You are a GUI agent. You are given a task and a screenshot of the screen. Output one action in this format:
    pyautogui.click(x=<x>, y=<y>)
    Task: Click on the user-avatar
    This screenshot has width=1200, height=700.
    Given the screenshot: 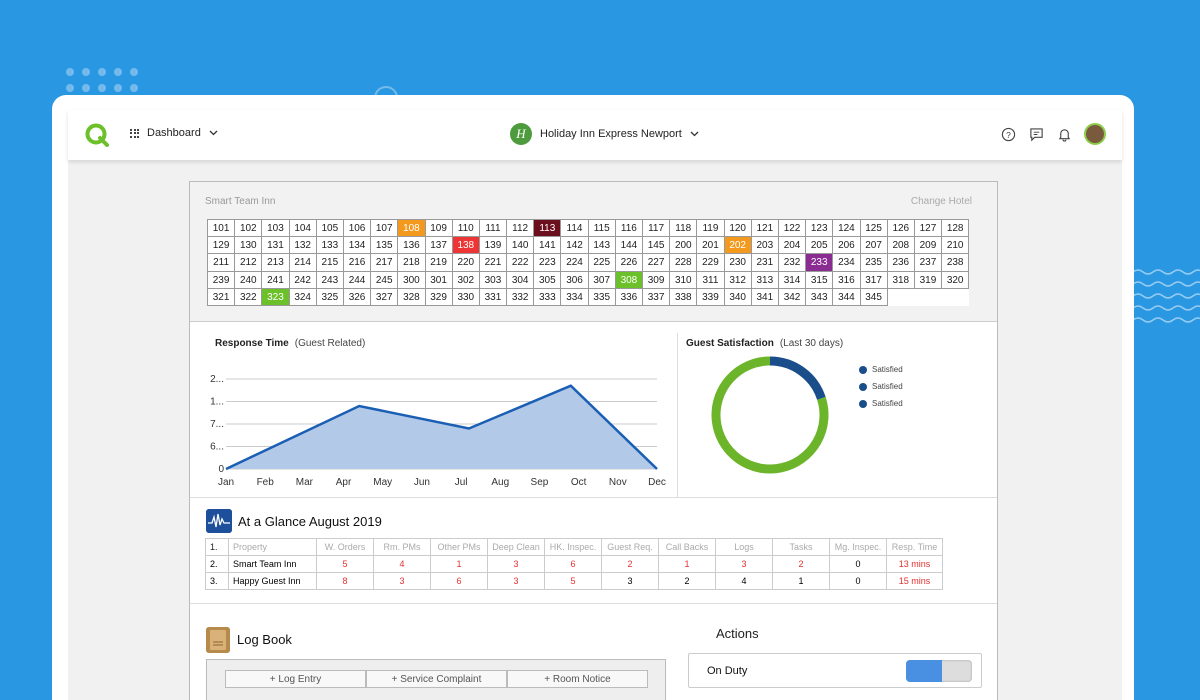 What is the action you would take?
    pyautogui.click(x=1095, y=134)
    